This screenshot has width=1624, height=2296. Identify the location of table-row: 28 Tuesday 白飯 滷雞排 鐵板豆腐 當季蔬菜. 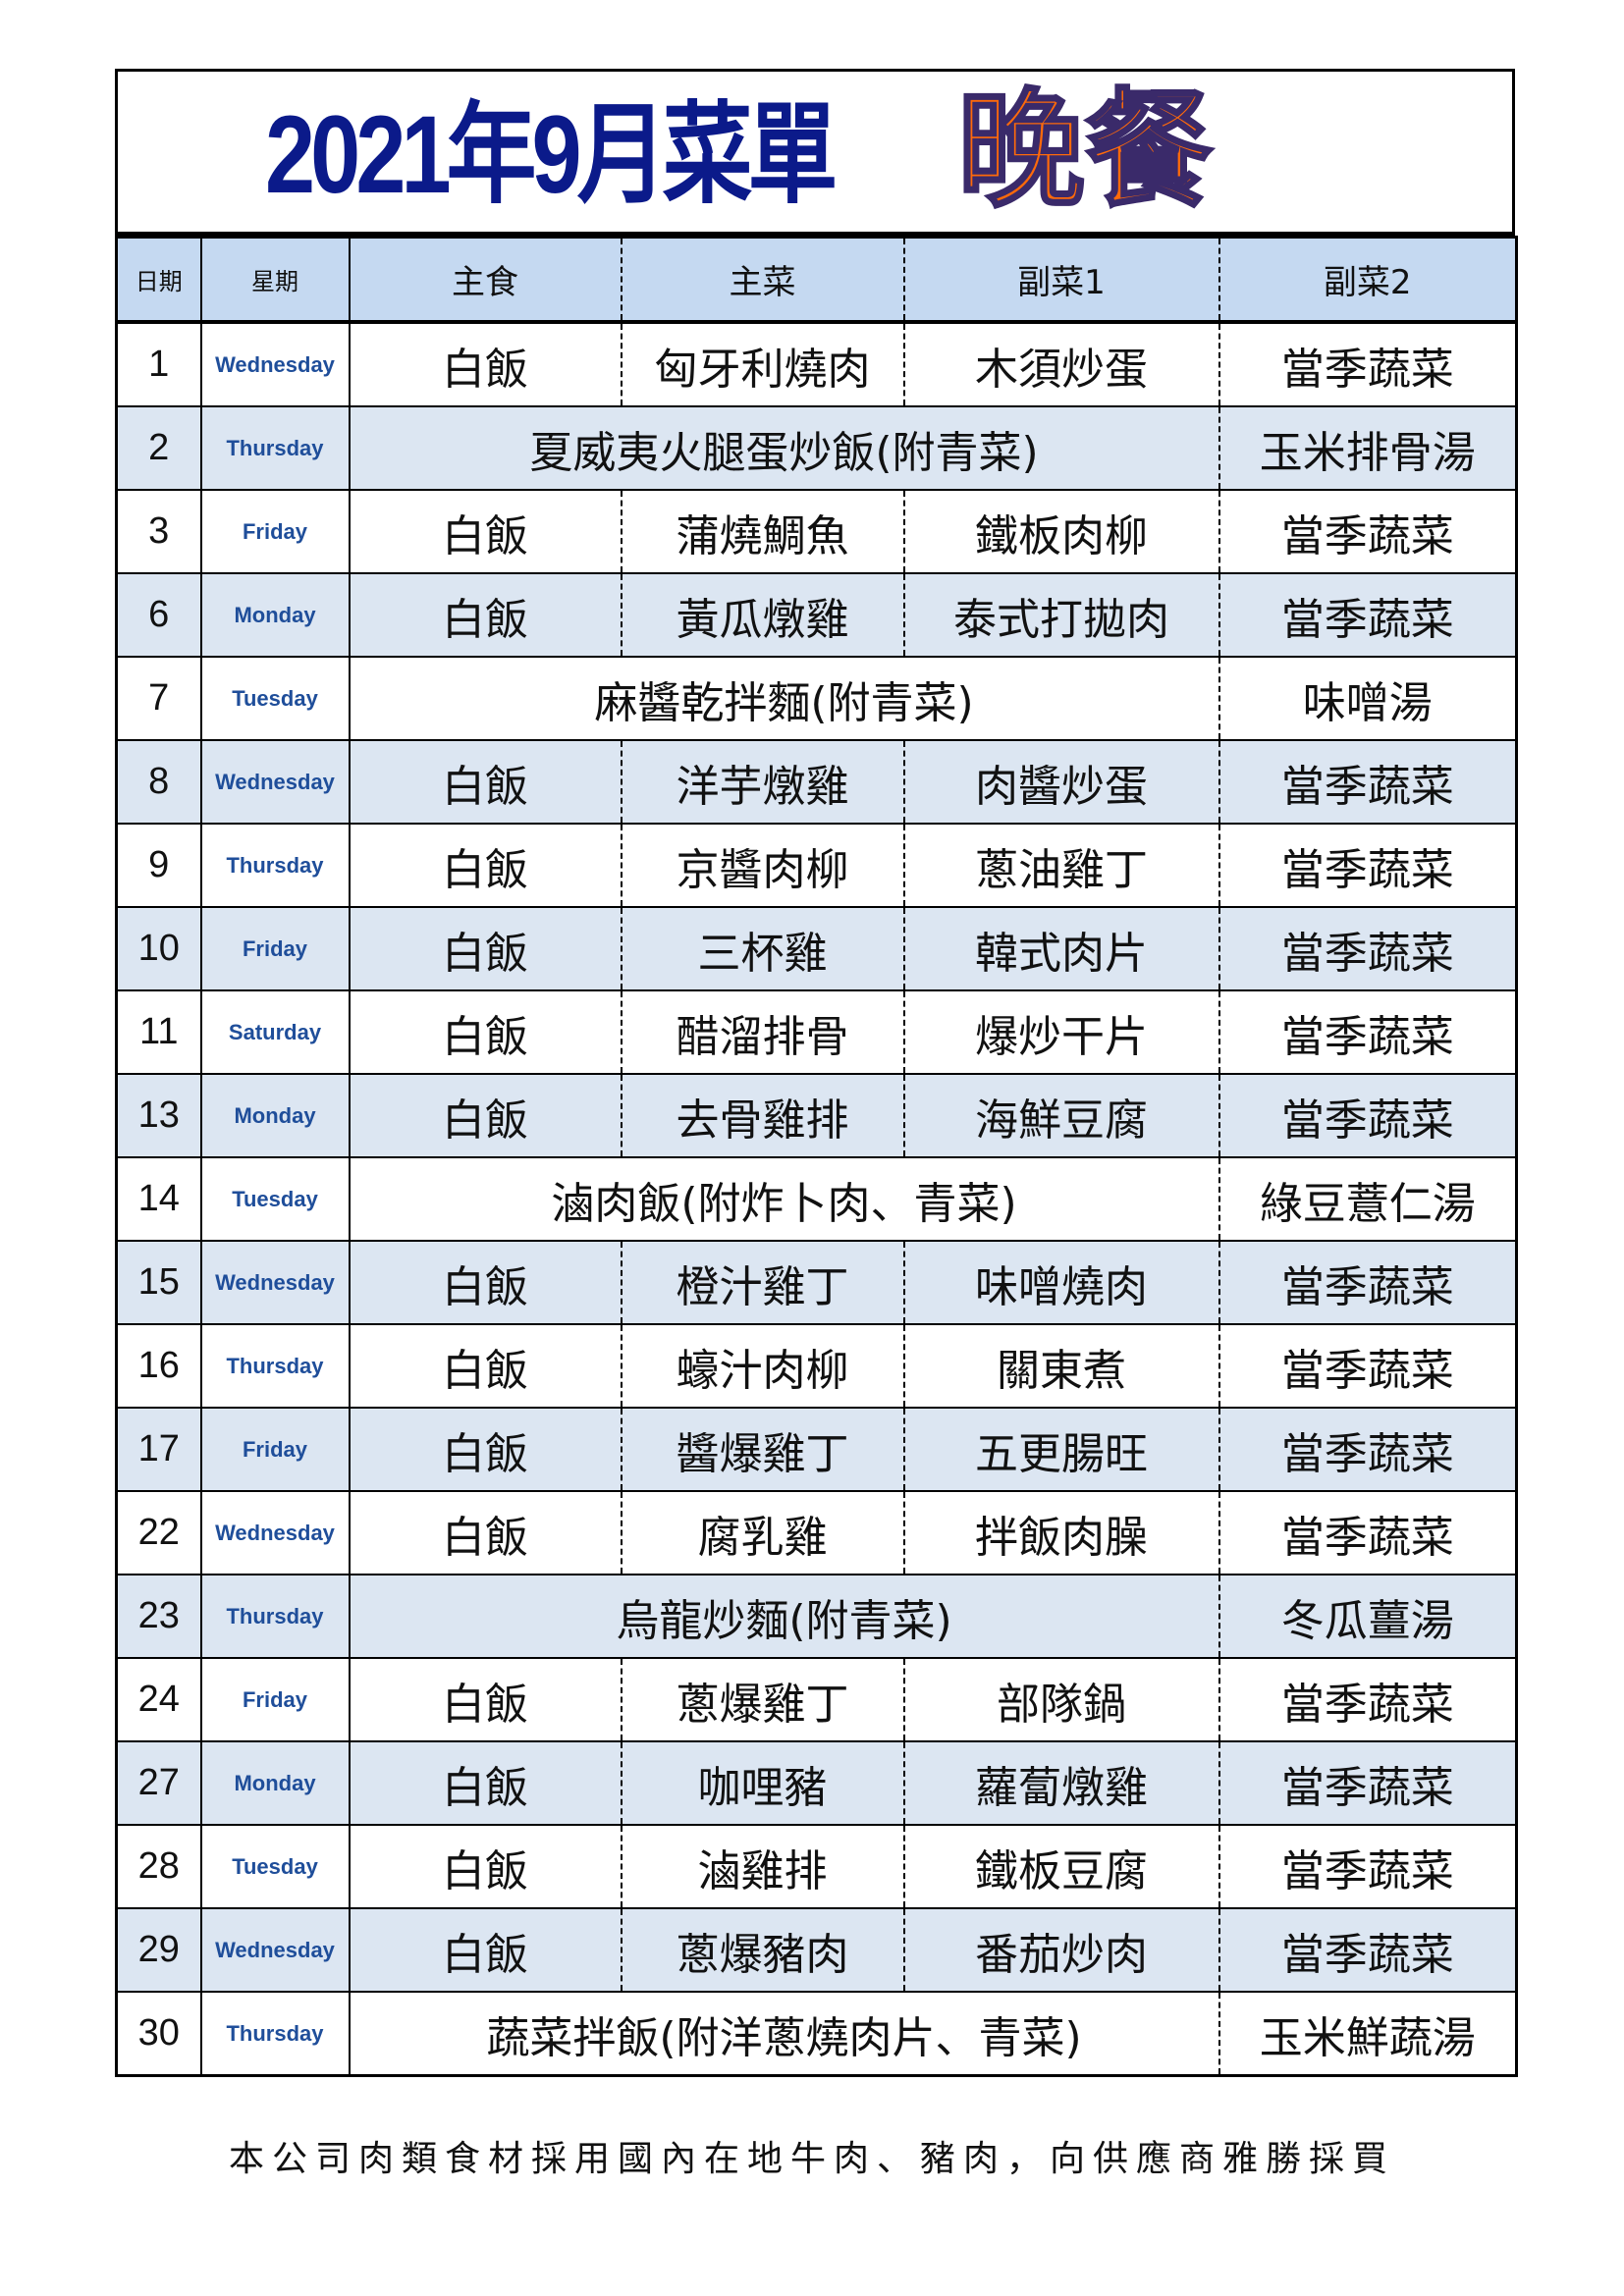
(816, 1867).